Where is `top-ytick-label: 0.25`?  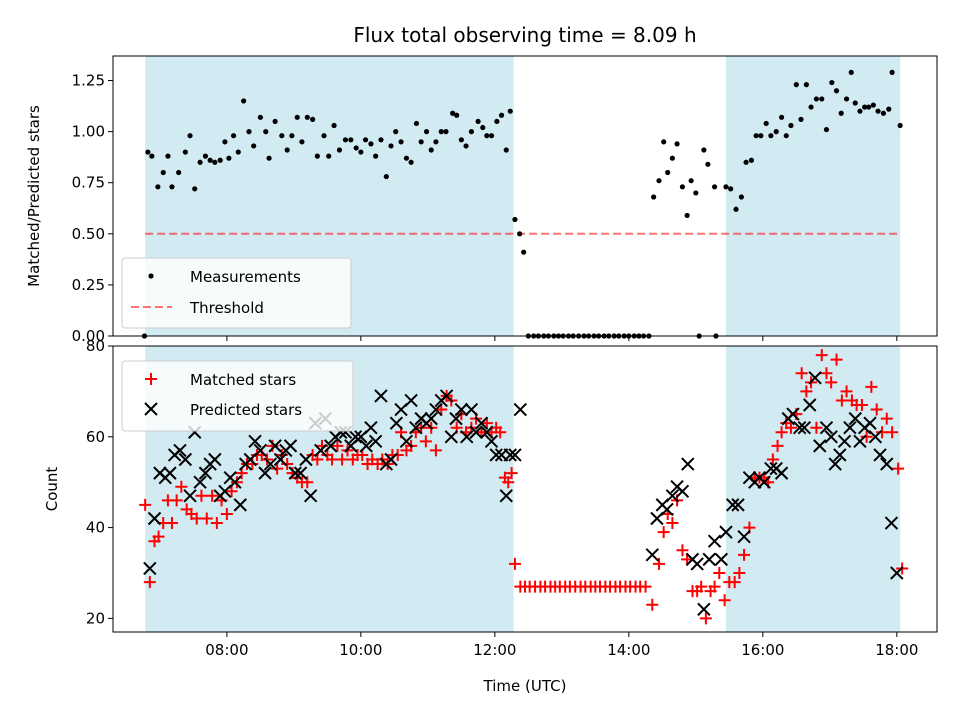 top-ytick-label: 0.25 is located at coordinates (88, 285).